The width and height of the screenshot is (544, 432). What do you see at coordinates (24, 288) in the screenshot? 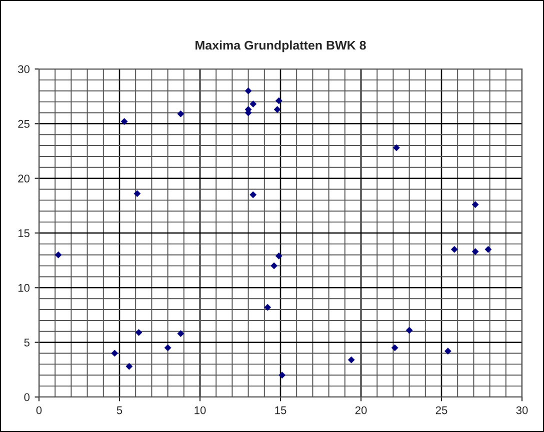
I see `y-tick-label: 10` at bounding box center [24, 288].